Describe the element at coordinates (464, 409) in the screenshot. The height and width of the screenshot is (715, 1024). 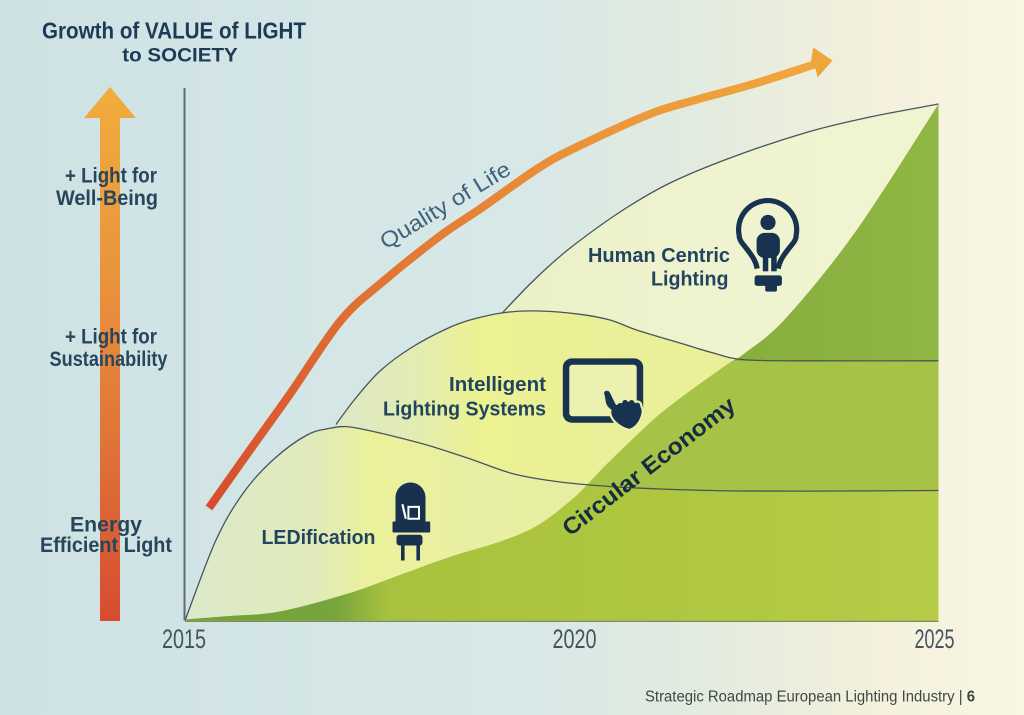
I see `svg-text: Lighting Systems` at that location.